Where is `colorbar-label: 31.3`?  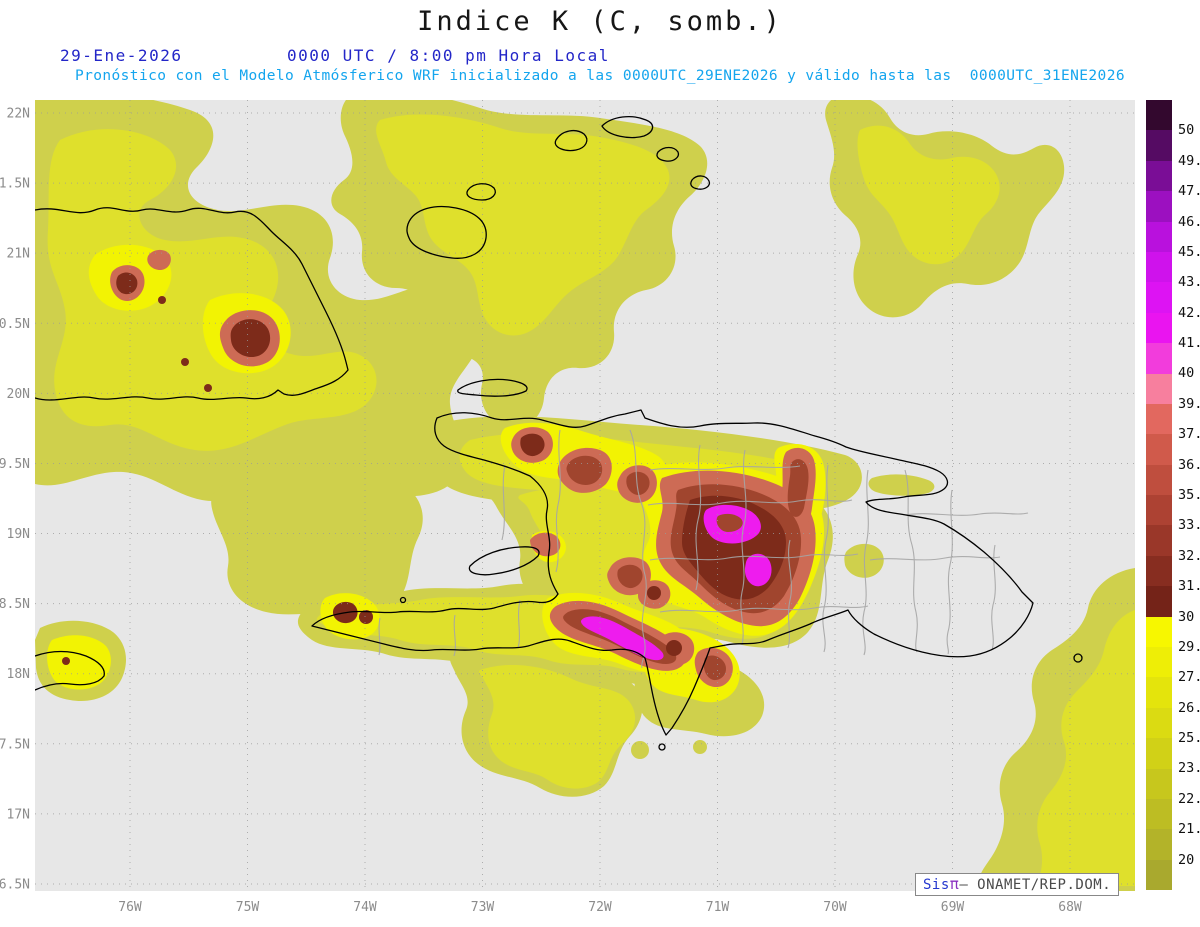
colorbar-label: 31.3 is located at coordinates (1189, 586).